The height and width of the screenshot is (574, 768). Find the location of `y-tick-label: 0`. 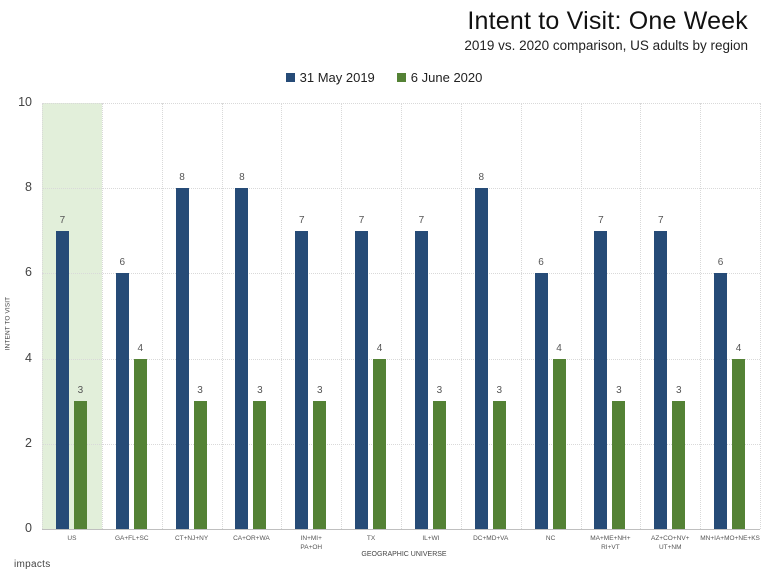

y-tick-label: 0 is located at coordinates (28, 528).